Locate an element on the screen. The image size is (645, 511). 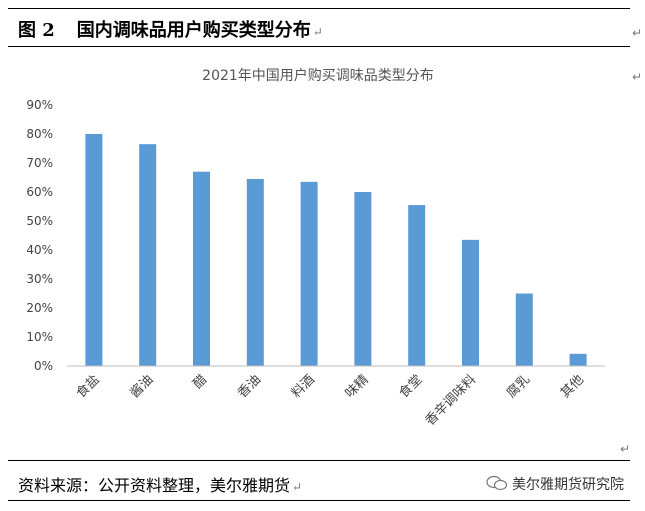
chart-title: 2021年中国用户购买调味品类型分布 is located at coordinates (318, 75).